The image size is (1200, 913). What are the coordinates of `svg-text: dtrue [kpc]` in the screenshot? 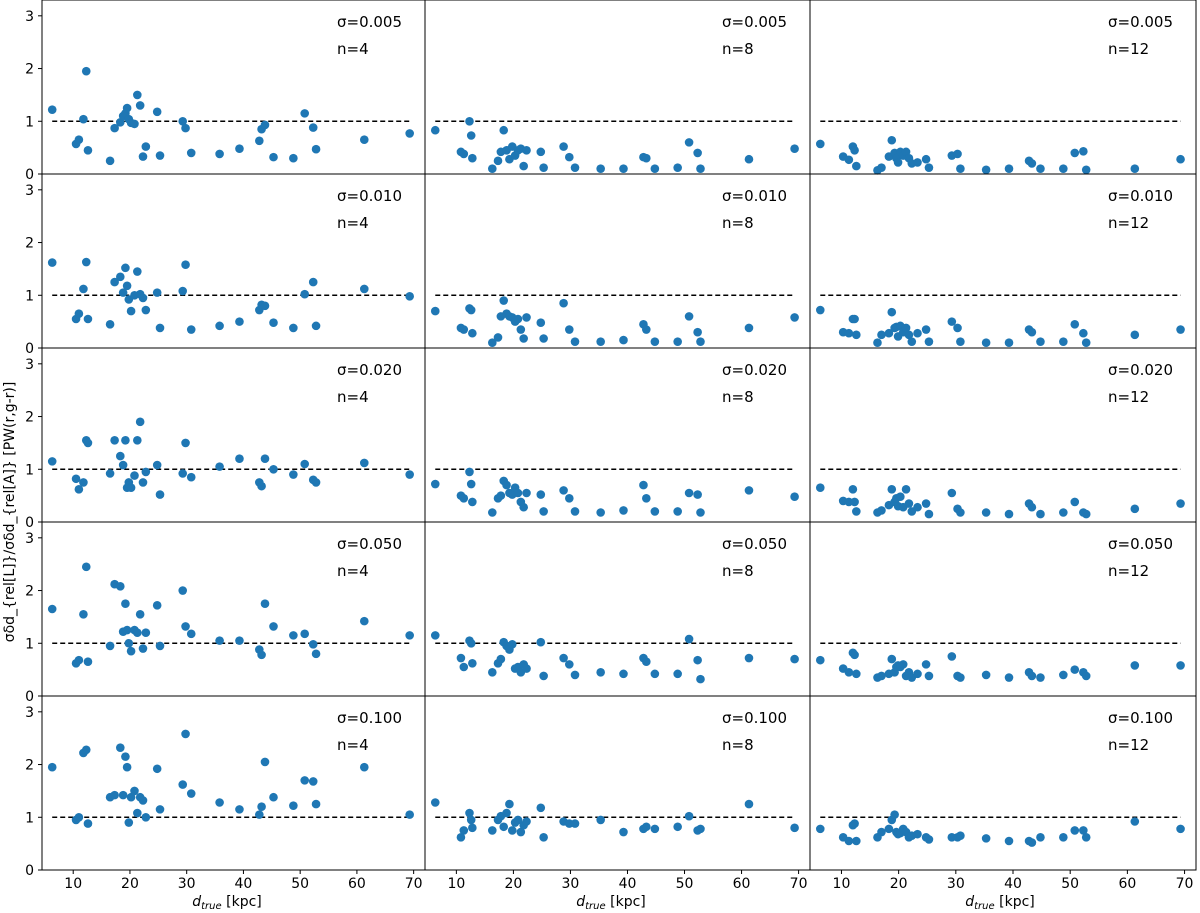 It's located at (227, 903).